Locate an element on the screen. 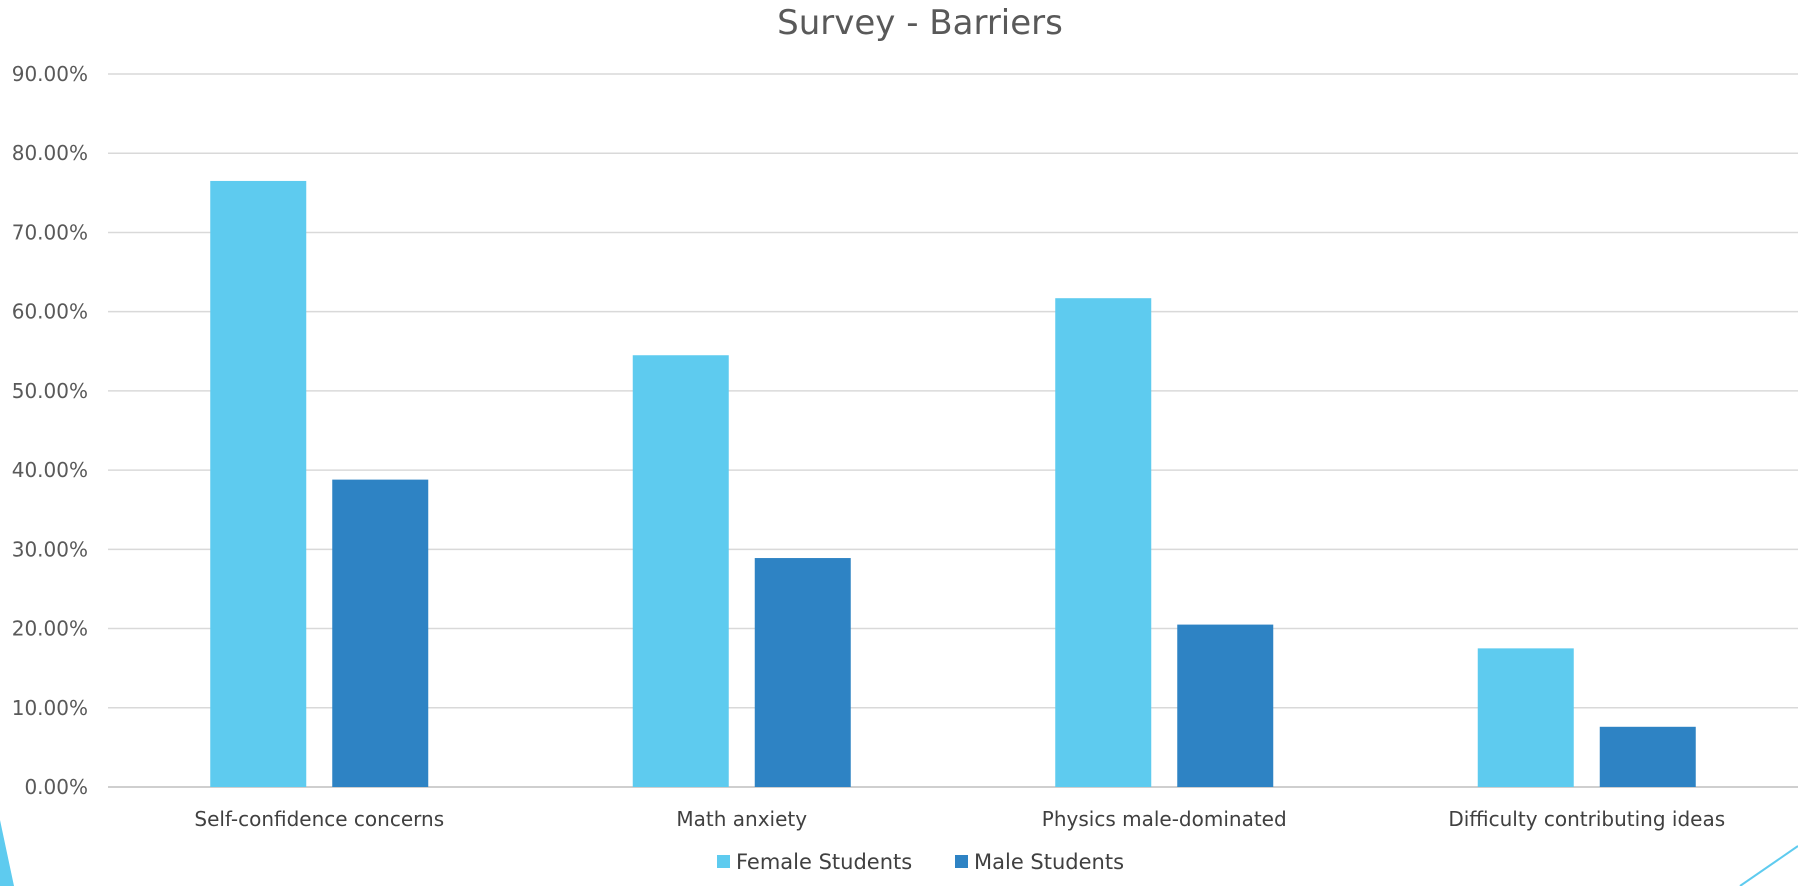 The height and width of the screenshot is (886, 1798). y-tick-label: 70.00% is located at coordinates (50, 232).